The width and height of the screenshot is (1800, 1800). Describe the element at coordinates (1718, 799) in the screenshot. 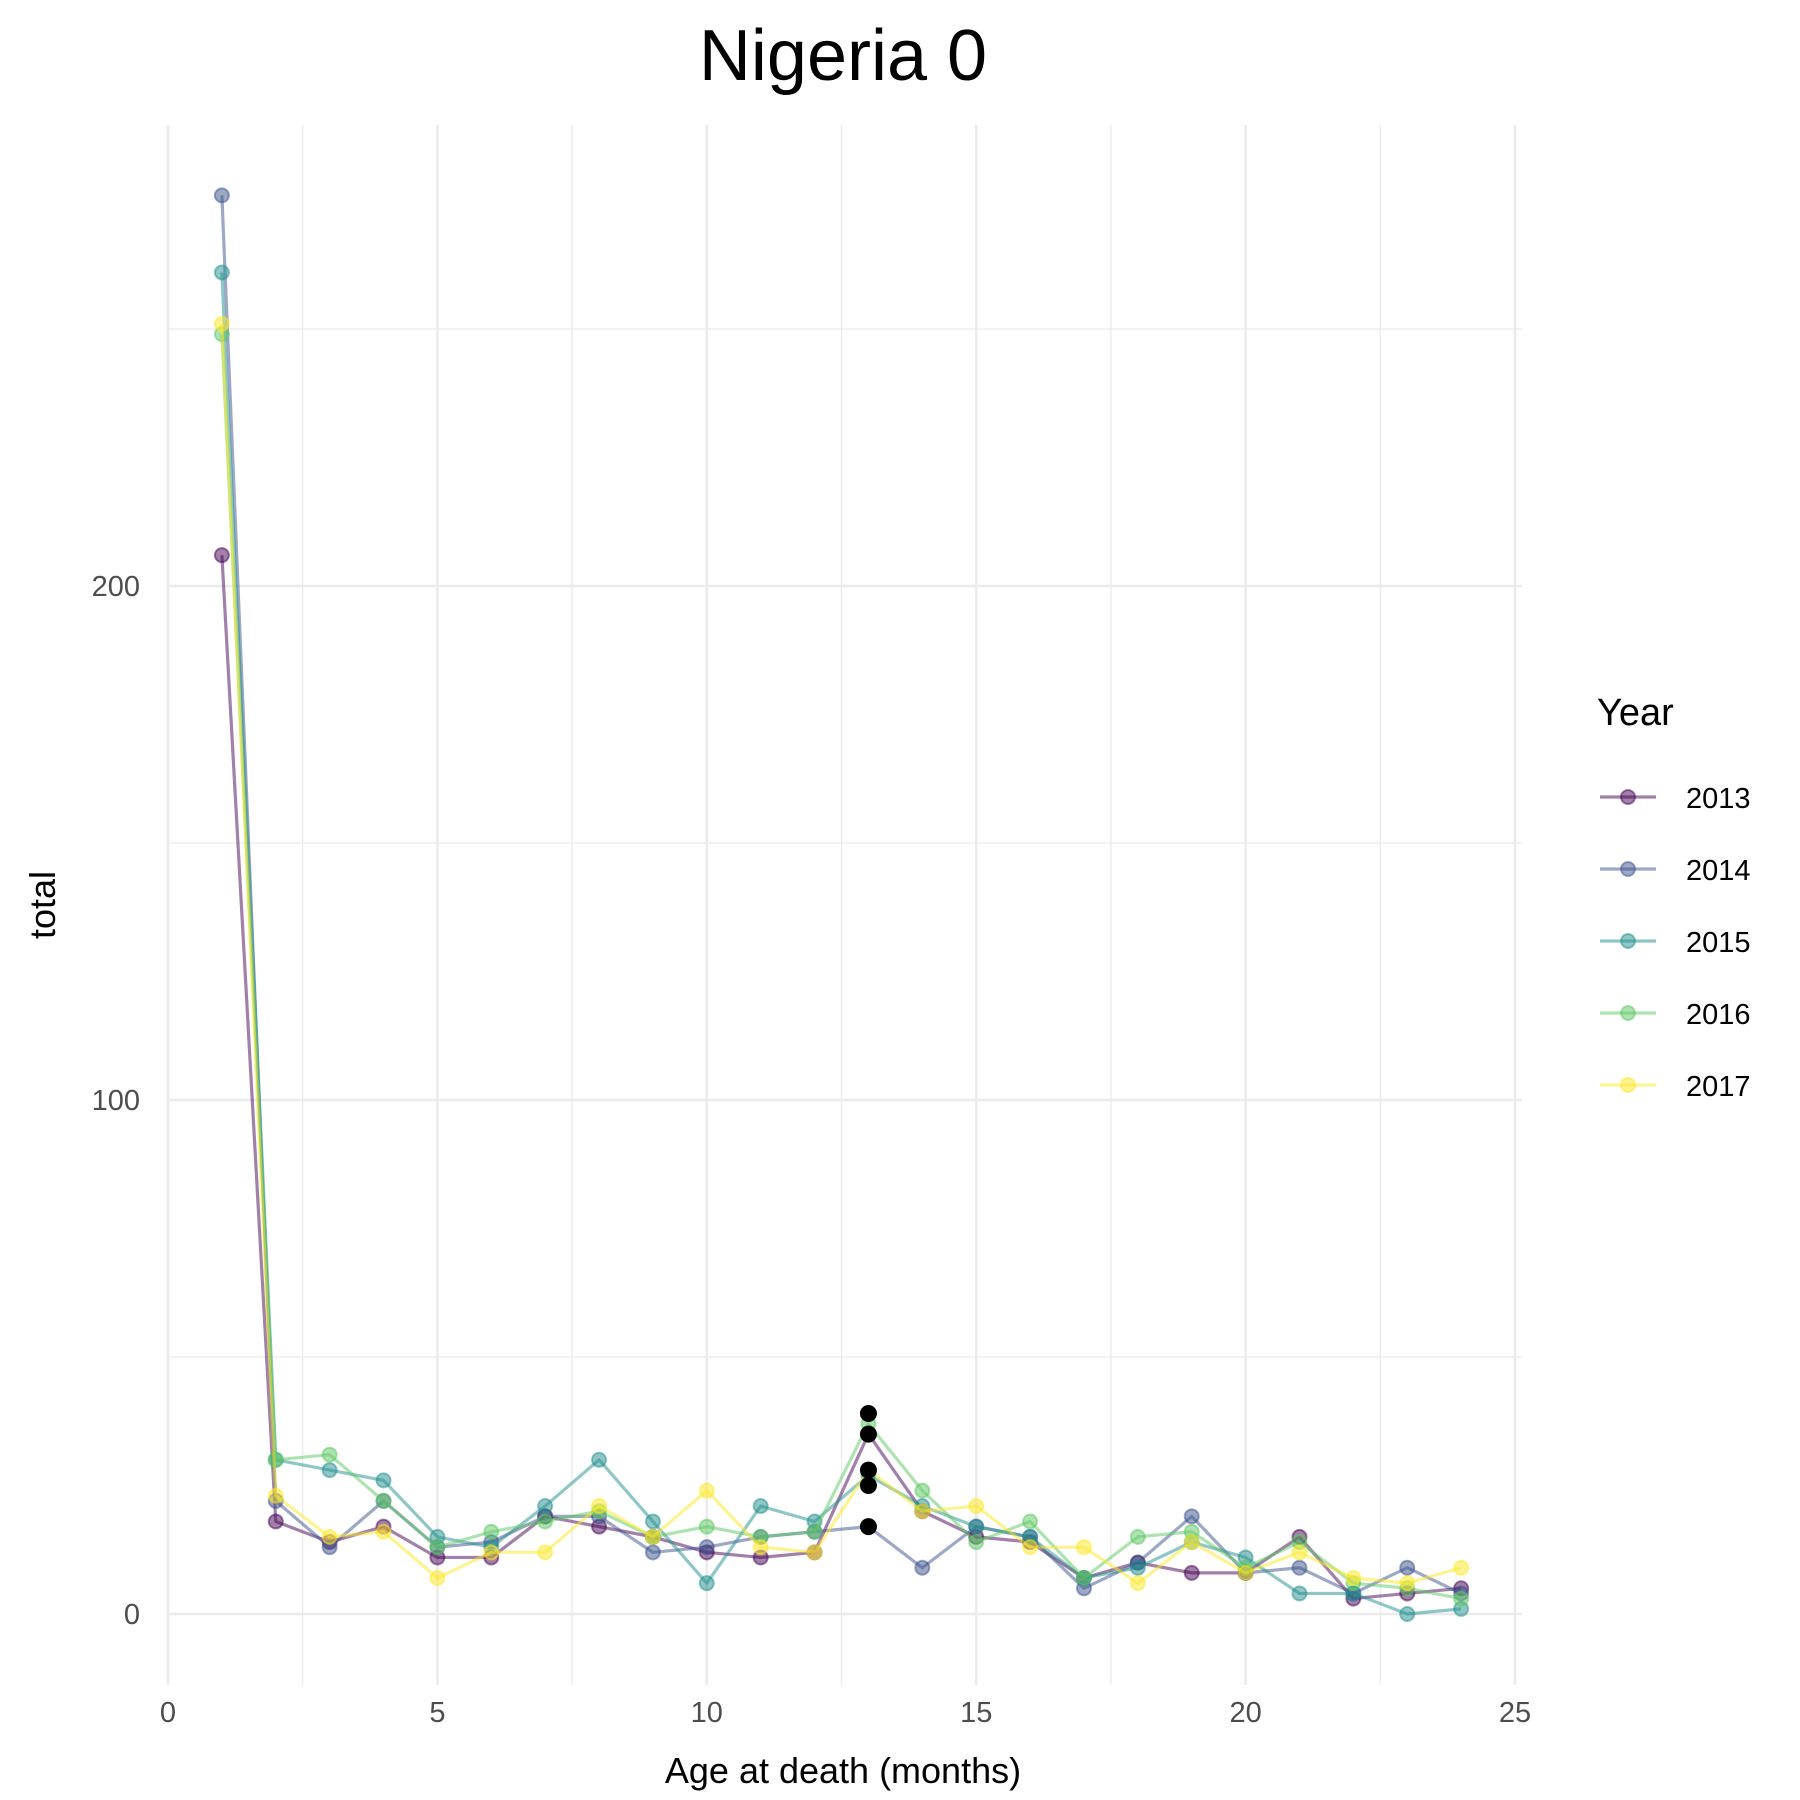

I see `legend-label: 2013` at that location.